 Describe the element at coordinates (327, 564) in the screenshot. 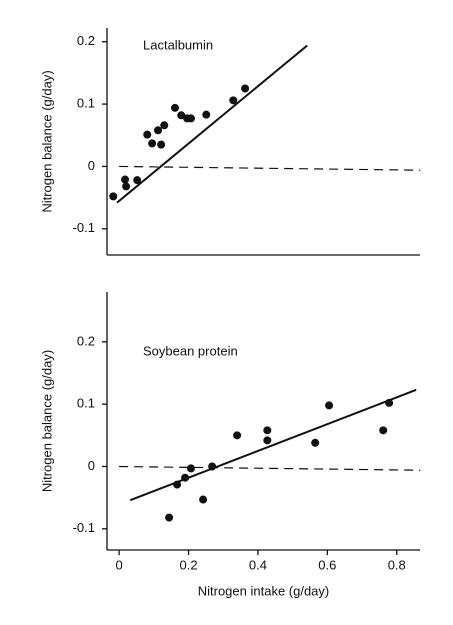

I see `x-tick-label: 0.6` at that location.